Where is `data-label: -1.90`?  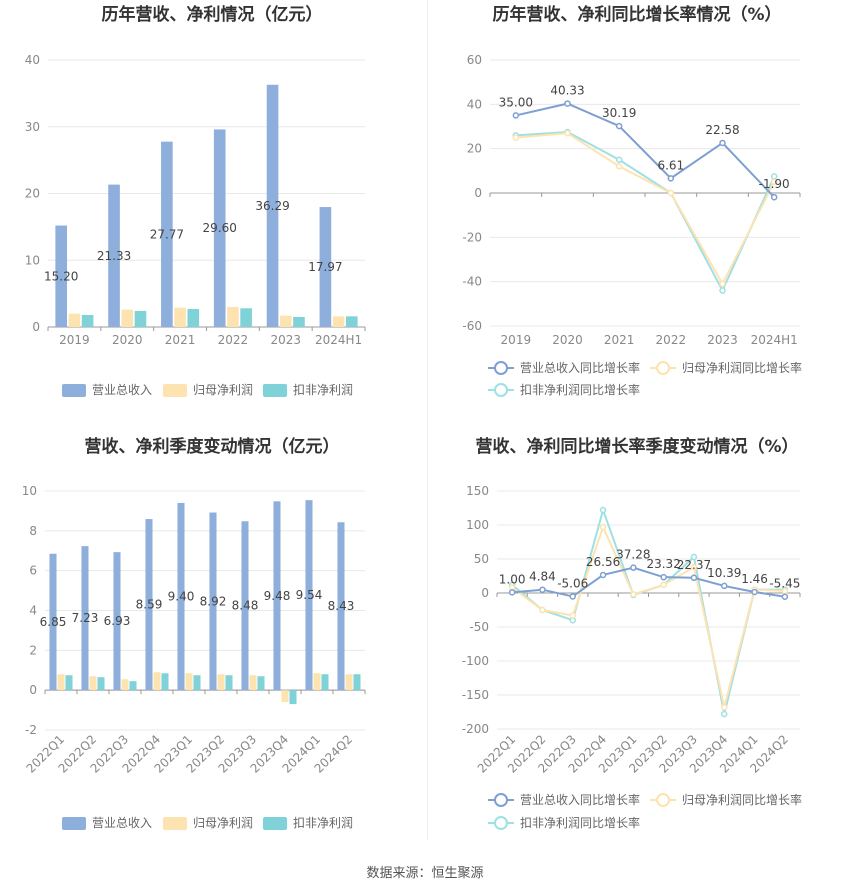
data-label: -1.90 is located at coordinates (774, 184).